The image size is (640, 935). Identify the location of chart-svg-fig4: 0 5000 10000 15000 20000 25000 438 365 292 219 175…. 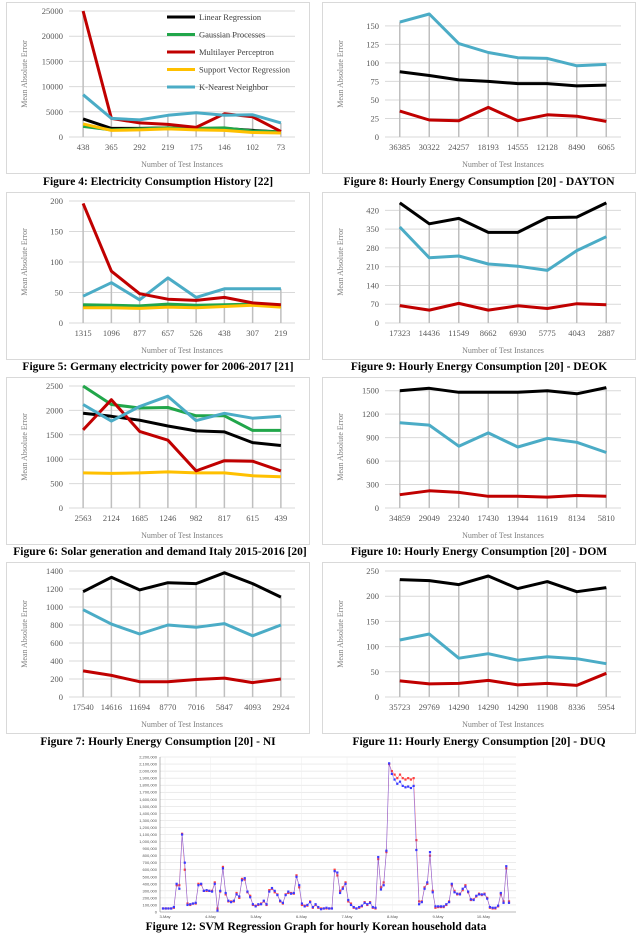
(157, 87).